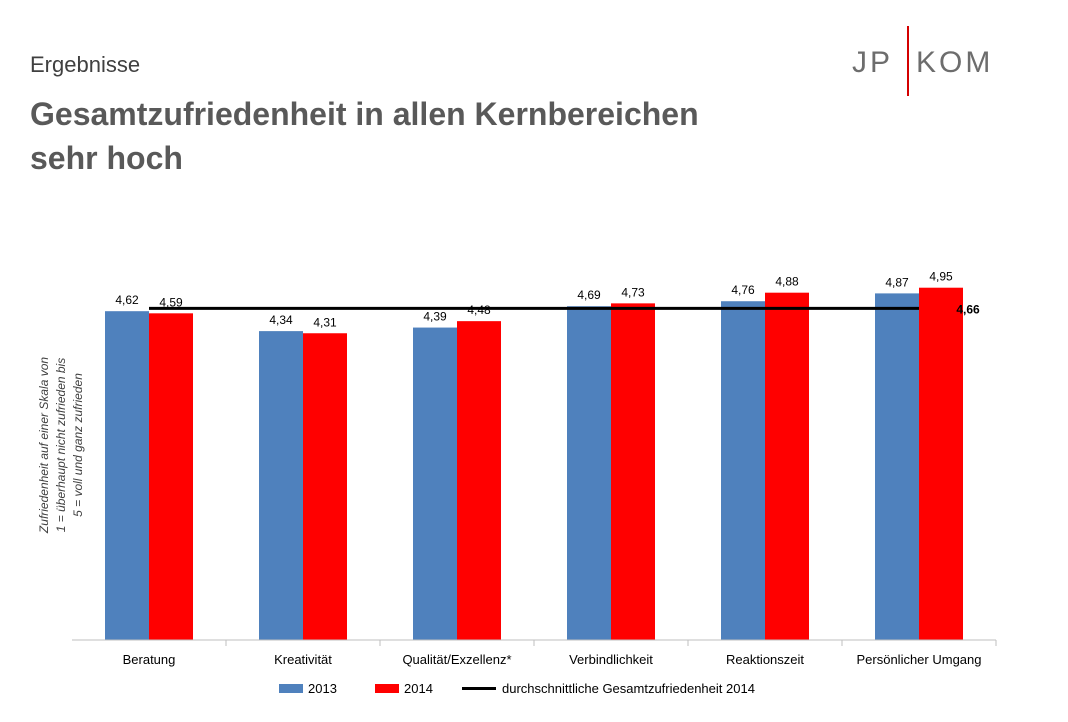 This screenshot has width=1068, height=722. Describe the element at coordinates (322, 688) in the screenshot. I see `legend-label-2013: 2013` at that location.